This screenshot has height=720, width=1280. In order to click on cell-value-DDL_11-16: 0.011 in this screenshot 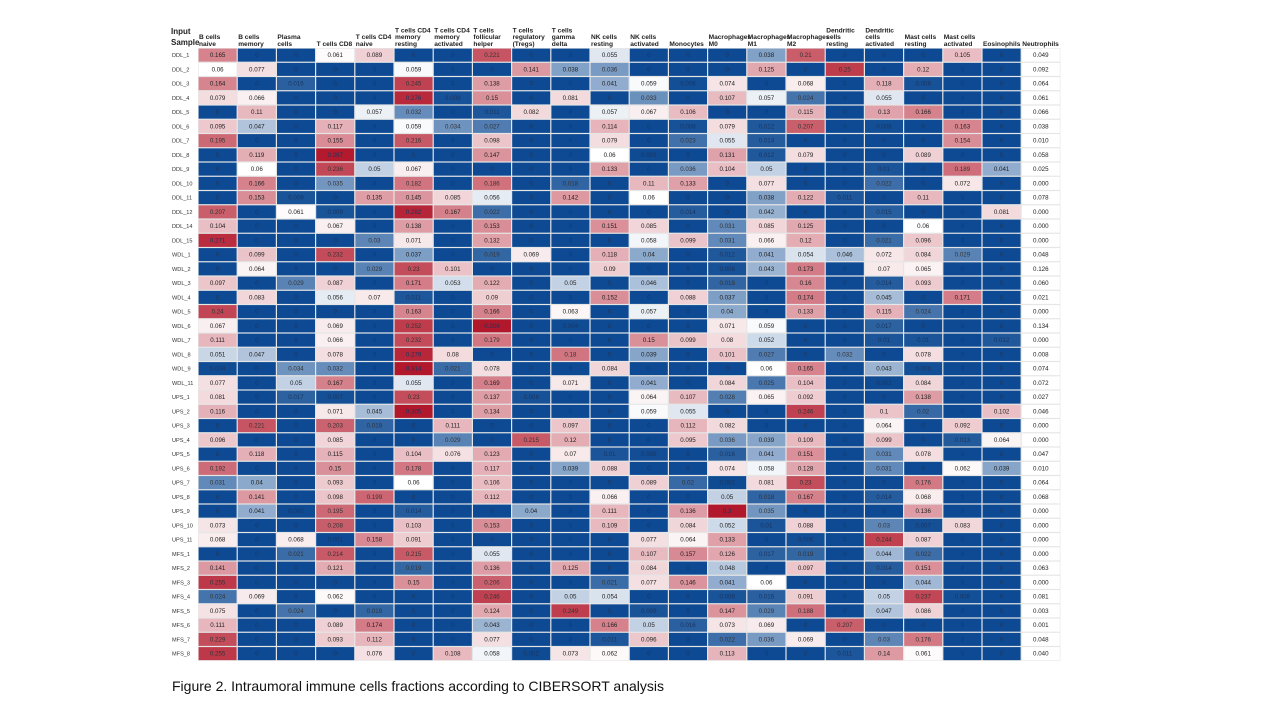, I will do `click(845, 198)`.